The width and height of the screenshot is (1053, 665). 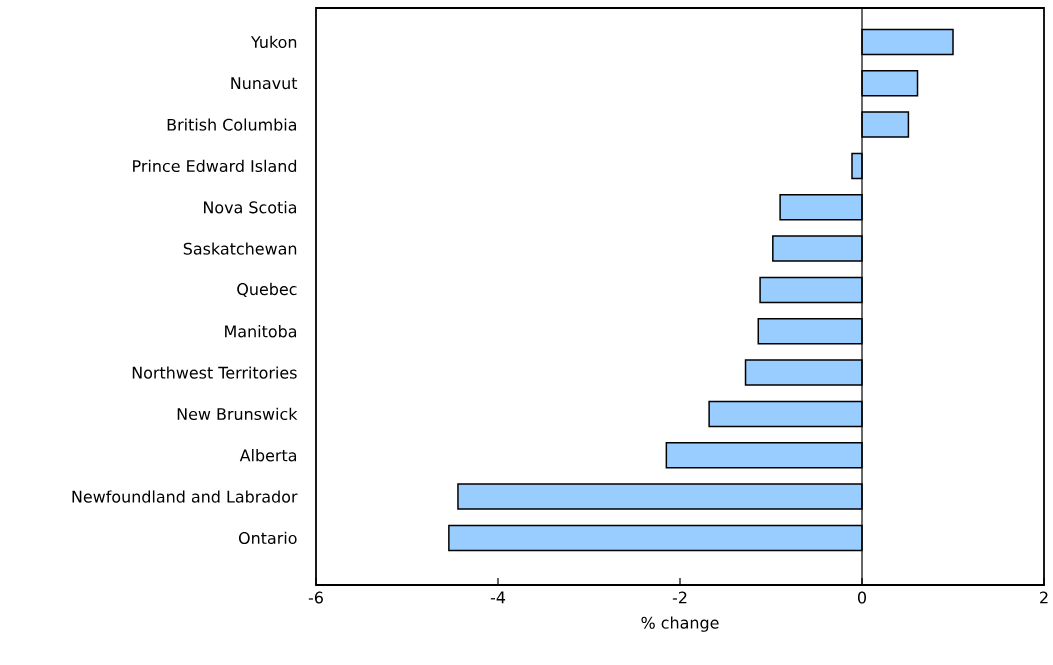 What do you see at coordinates (215, 166) in the screenshot?
I see `y-tick-label: Prince Edward Island` at bounding box center [215, 166].